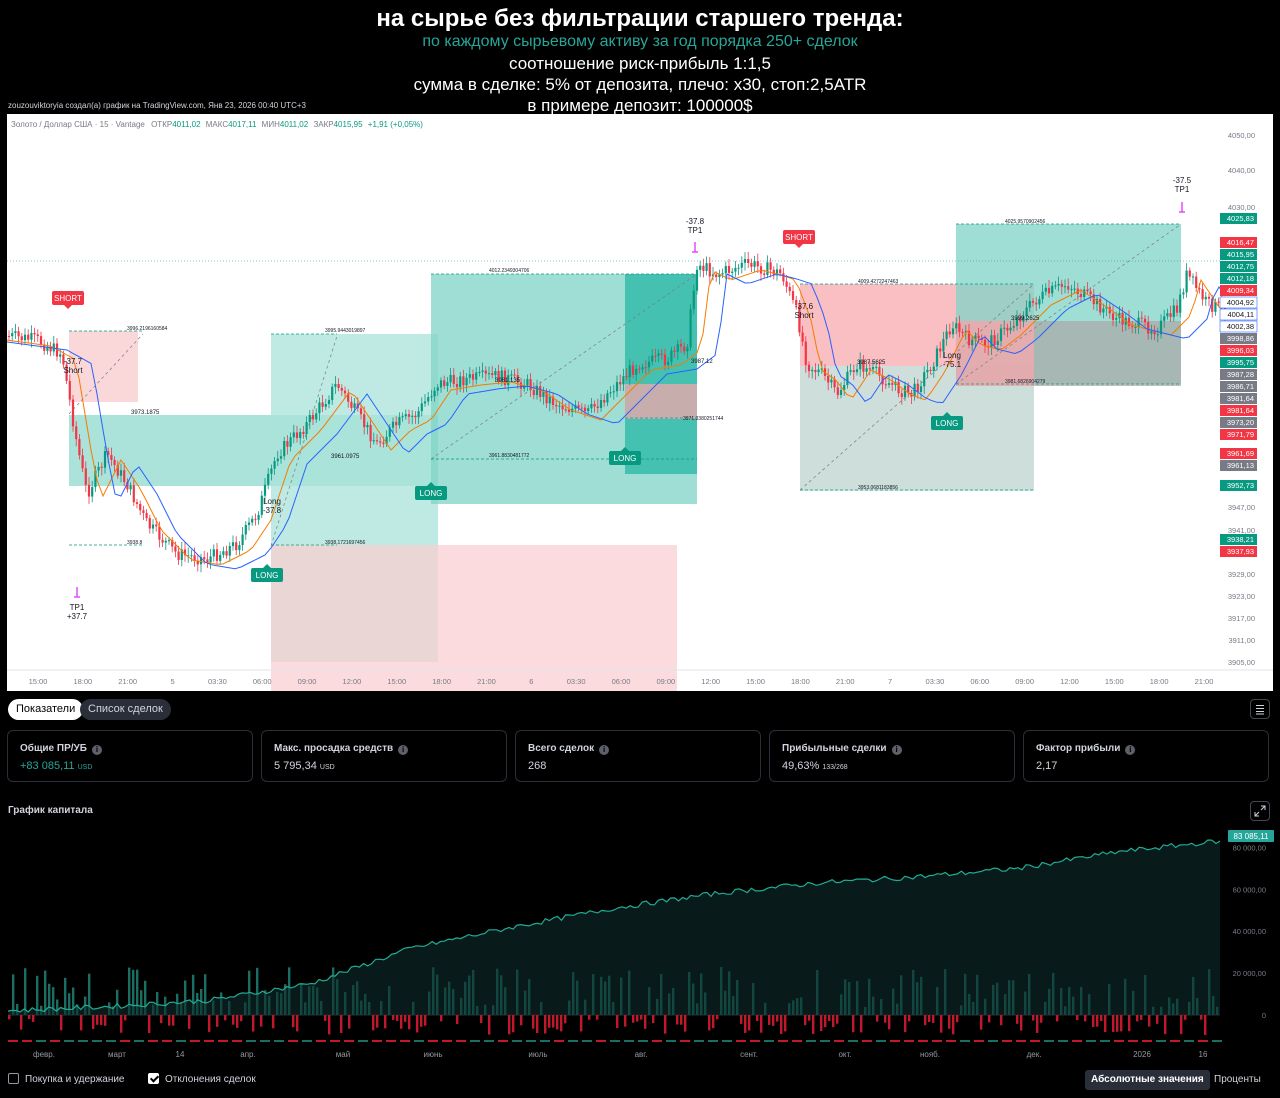 The width and height of the screenshot is (1280, 1098). I want to click on buy-hold-checkbox: Покупка и удержание, so click(66, 1079).